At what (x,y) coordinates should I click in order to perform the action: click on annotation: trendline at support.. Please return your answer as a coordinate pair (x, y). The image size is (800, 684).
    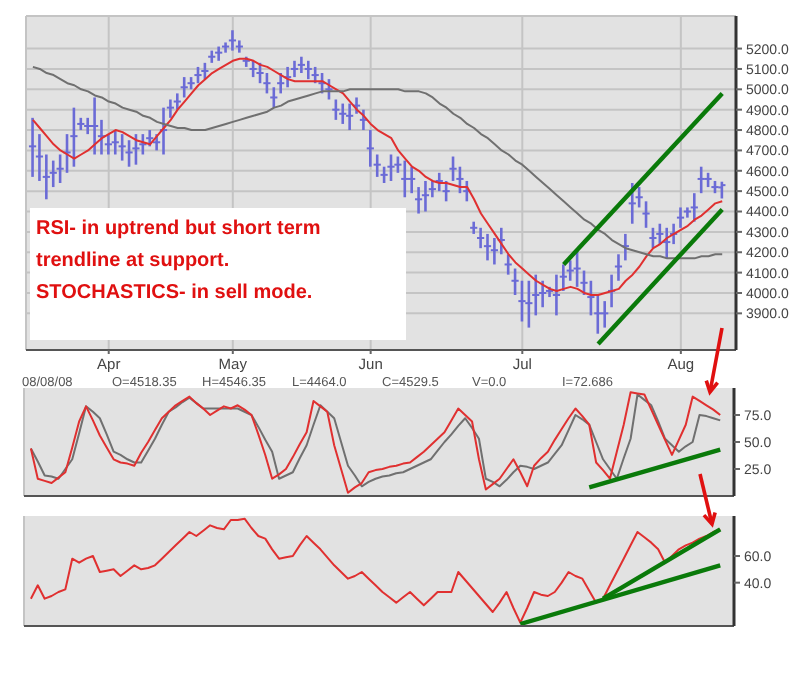
    Looking at the image, I should click on (134, 262).